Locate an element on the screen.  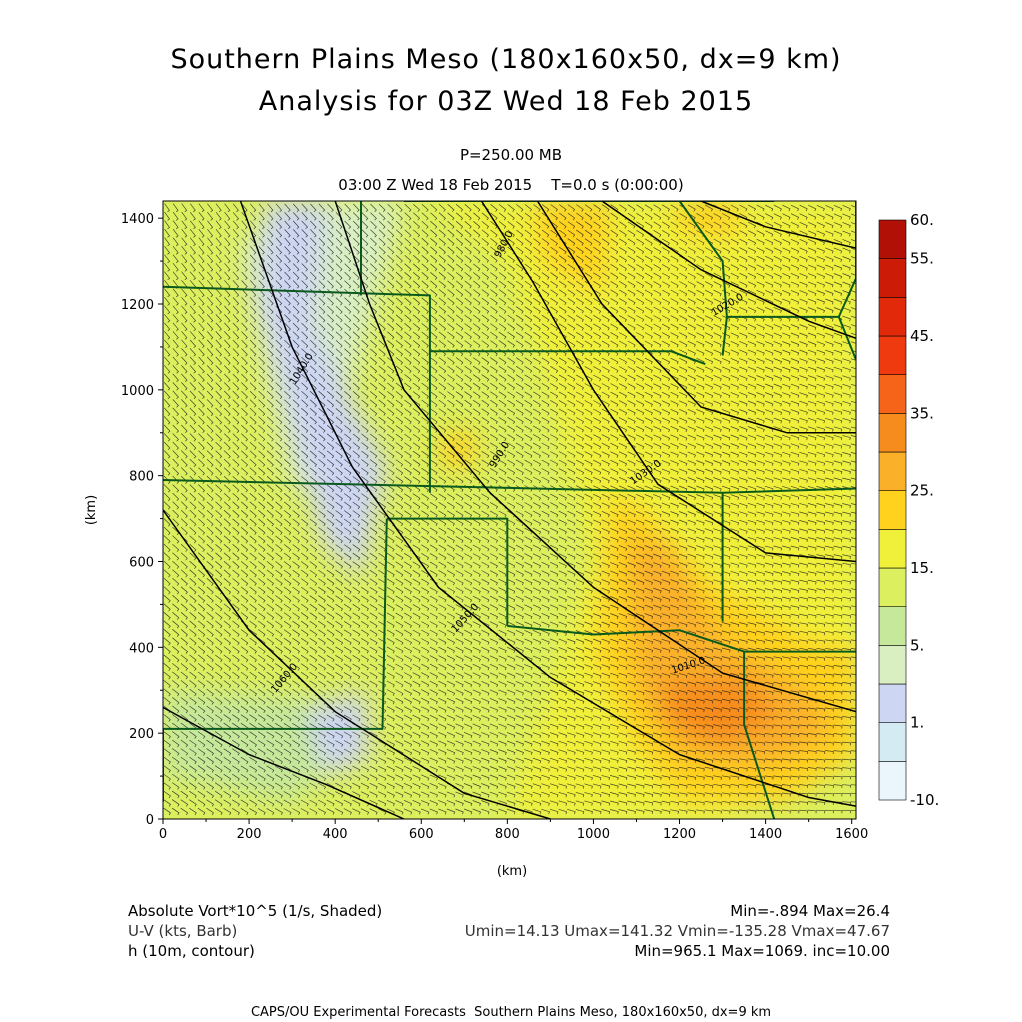
x-tick-label-4: 800 is located at coordinates (507, 834).